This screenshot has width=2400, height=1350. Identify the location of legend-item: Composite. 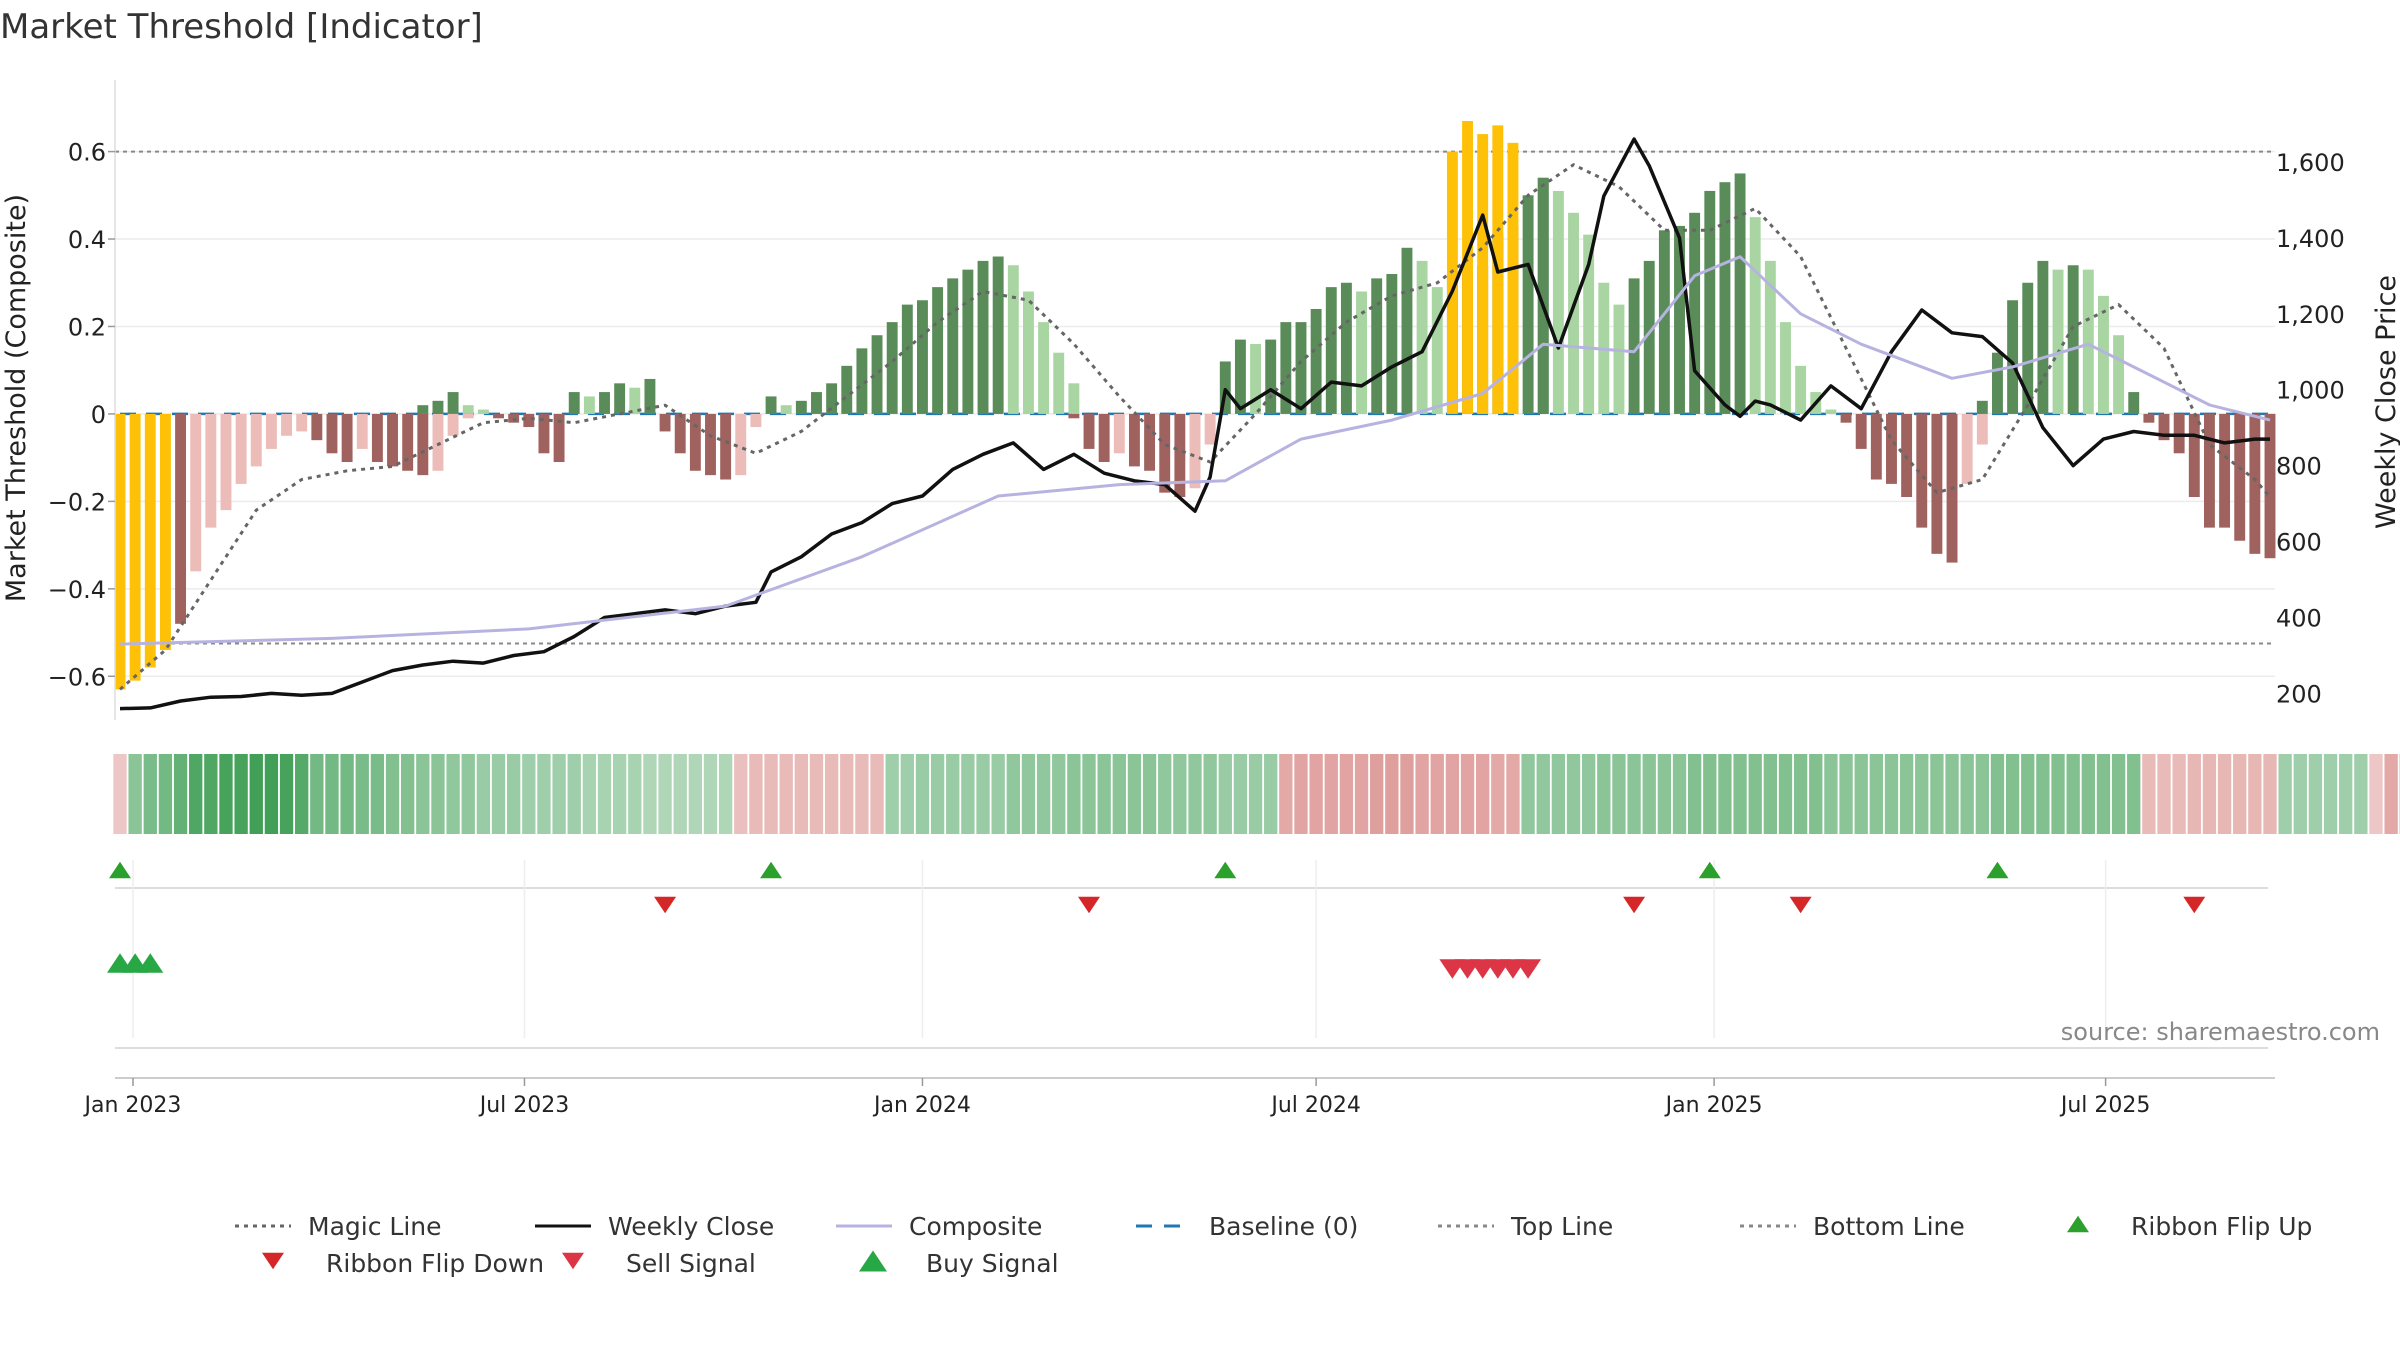
(939, 1226).